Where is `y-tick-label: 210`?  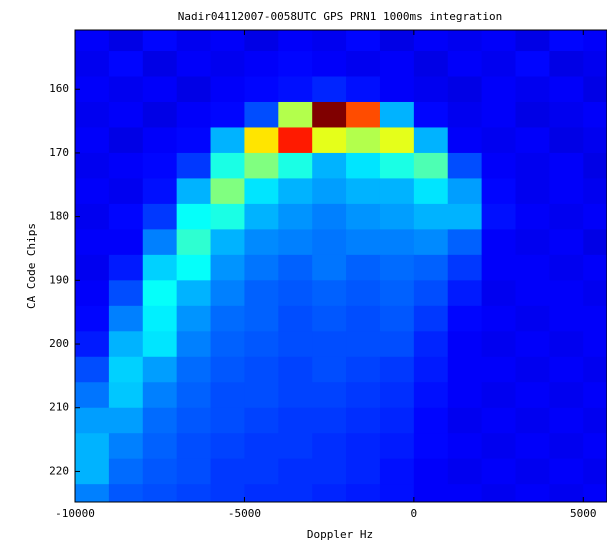 y-tick-label: 210 is located at coordinates (59, 407).